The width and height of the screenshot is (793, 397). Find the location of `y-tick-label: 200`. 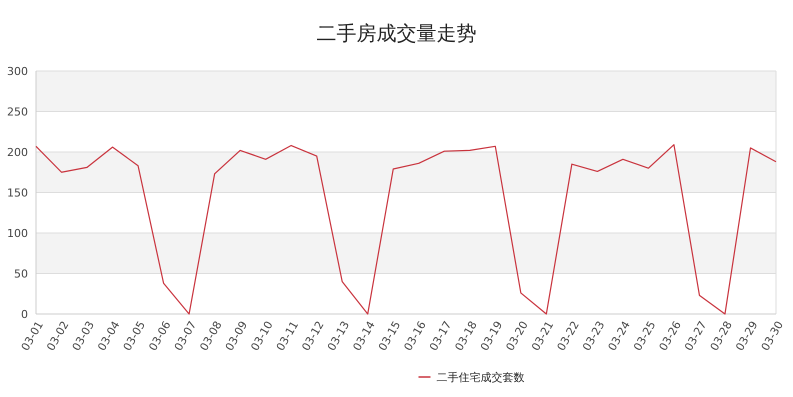

y-tick-label: 200 is located at coordinates (17, 152).